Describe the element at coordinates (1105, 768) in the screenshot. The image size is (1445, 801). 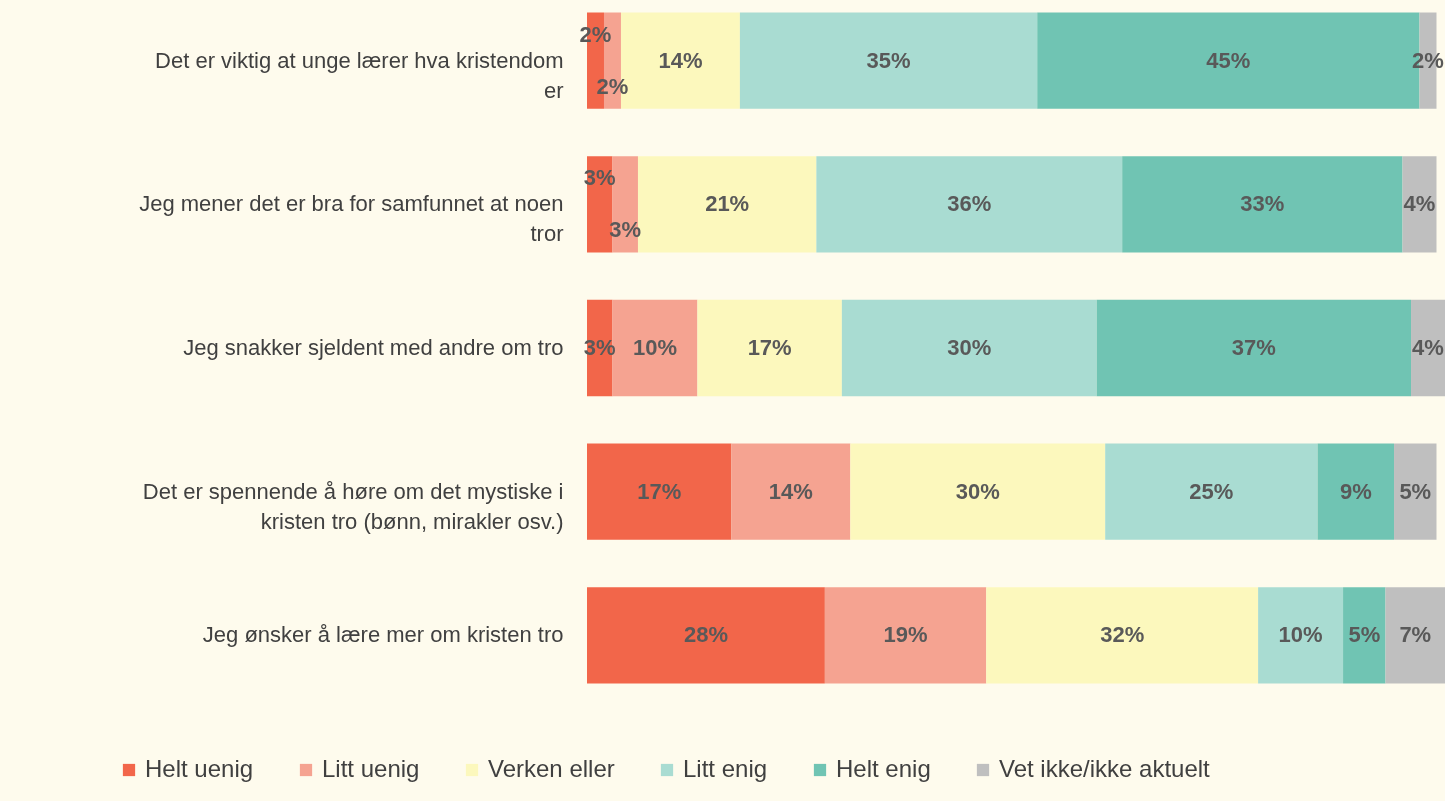
I see `legend-label: Vet ikke/ikke aktuelt` at that location.